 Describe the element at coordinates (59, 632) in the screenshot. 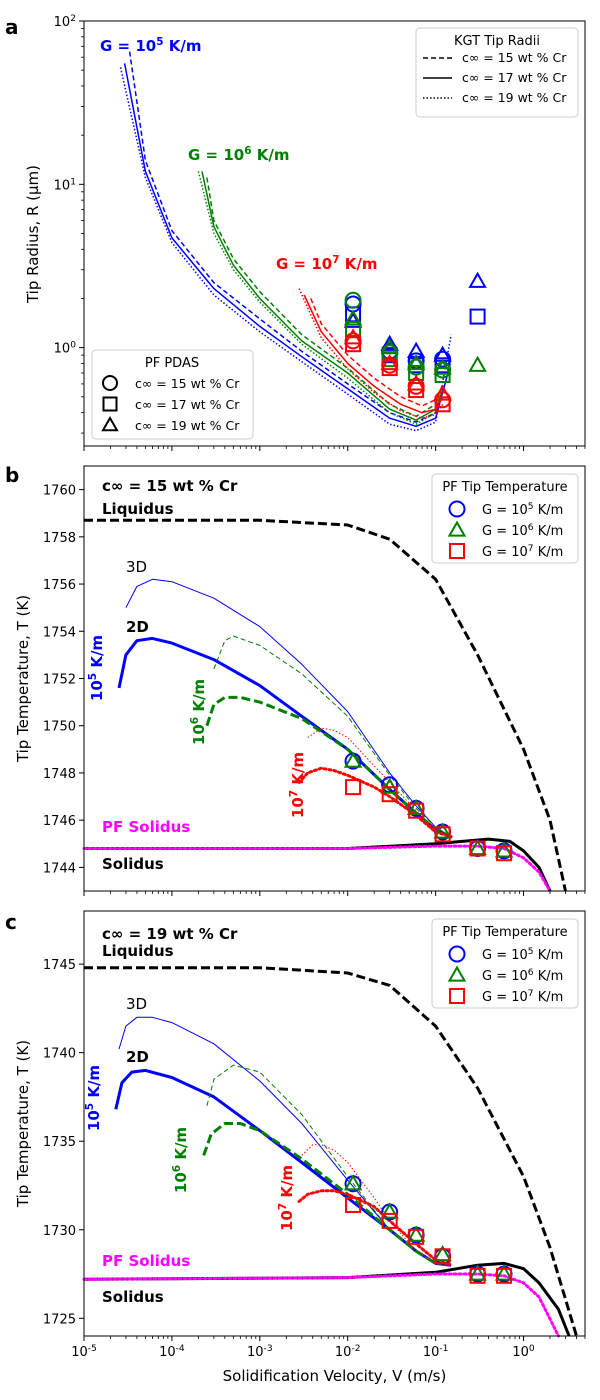

I see `y-tick-label: 1754` at that location.